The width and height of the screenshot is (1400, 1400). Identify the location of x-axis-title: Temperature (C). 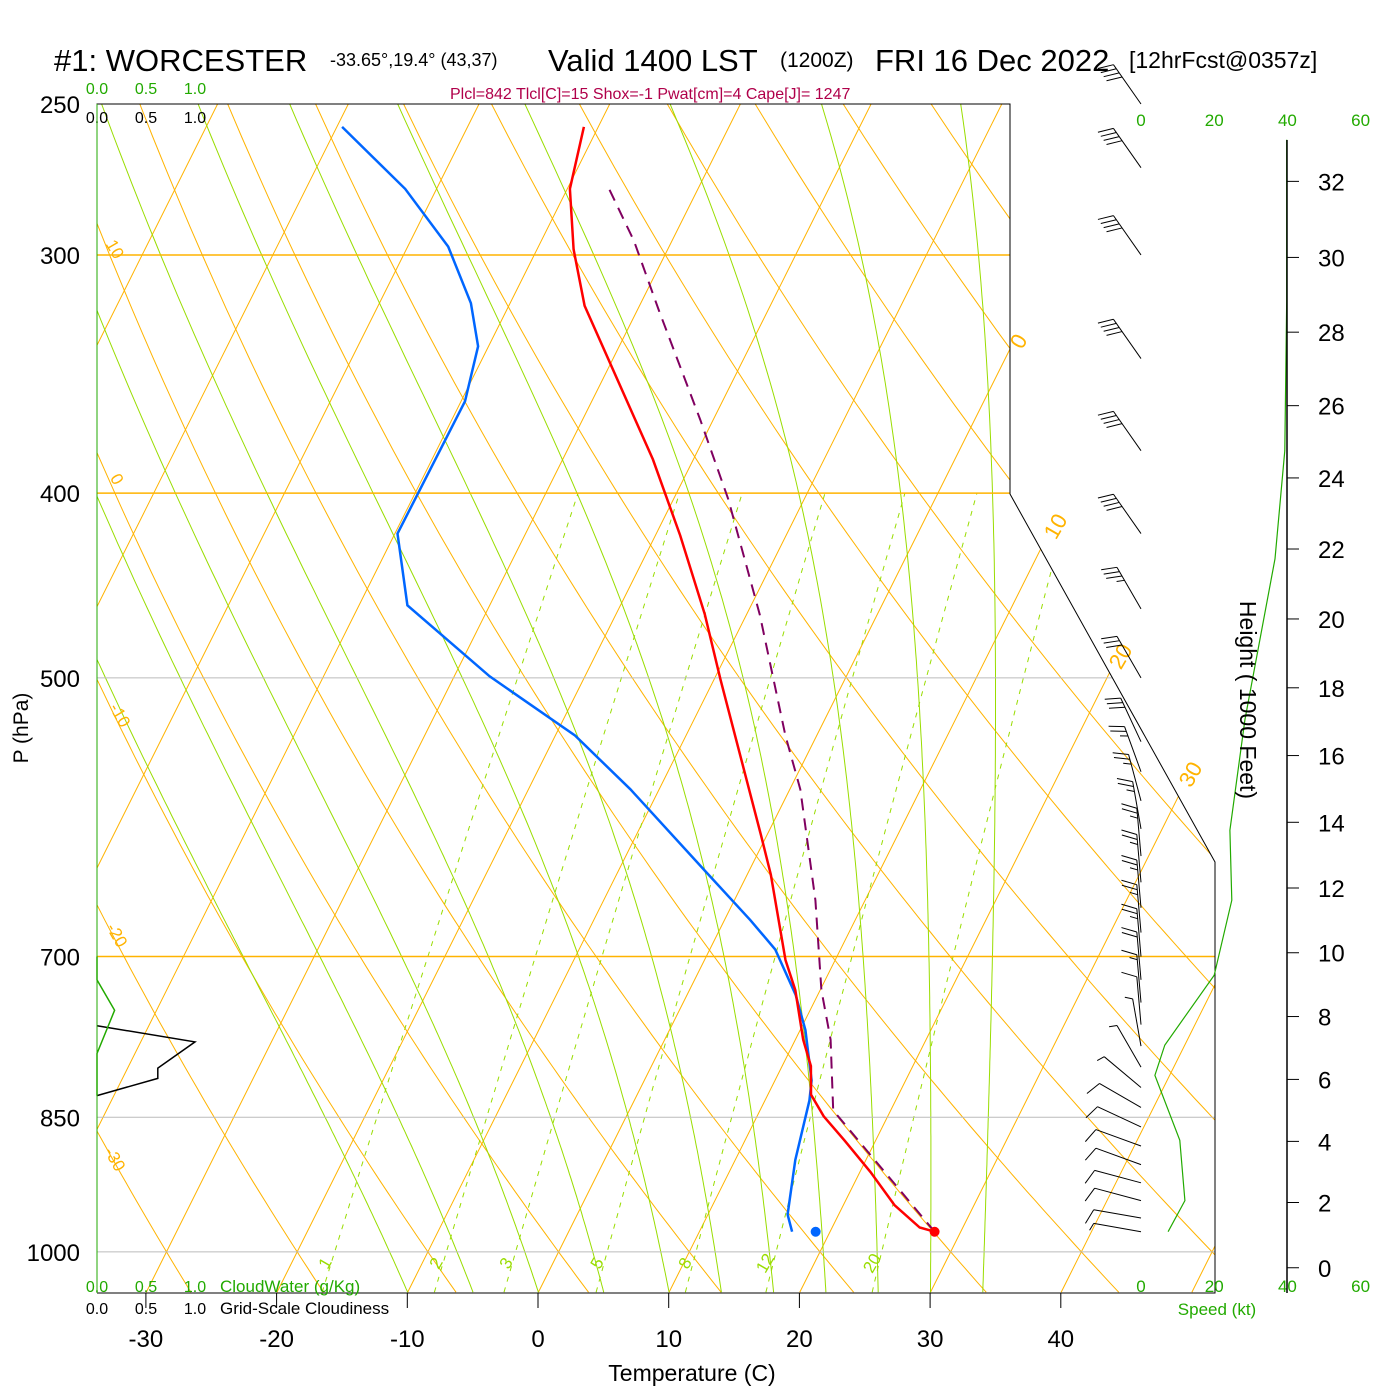
(691, 1373).